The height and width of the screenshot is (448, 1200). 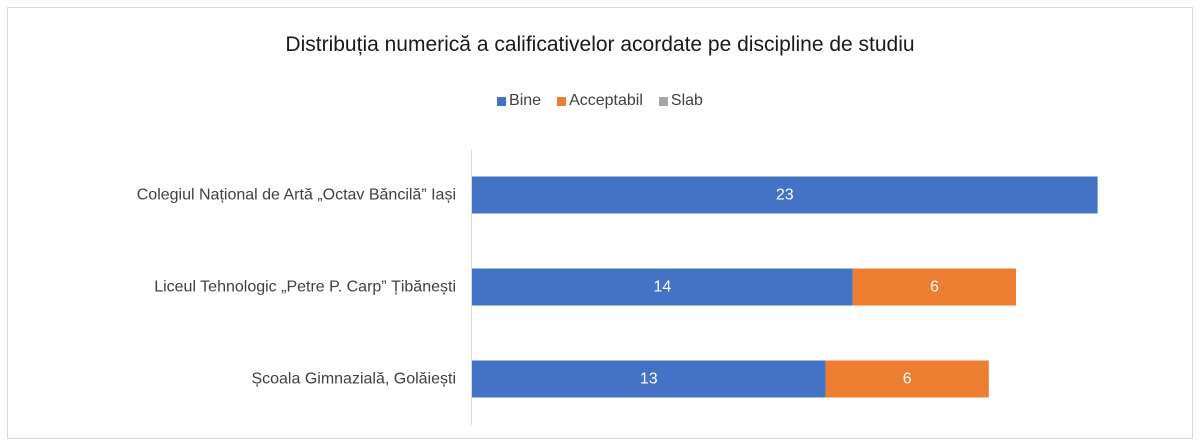 I want to click on legend: Bine Acceptabil Slab, so click(x=600, y=101).